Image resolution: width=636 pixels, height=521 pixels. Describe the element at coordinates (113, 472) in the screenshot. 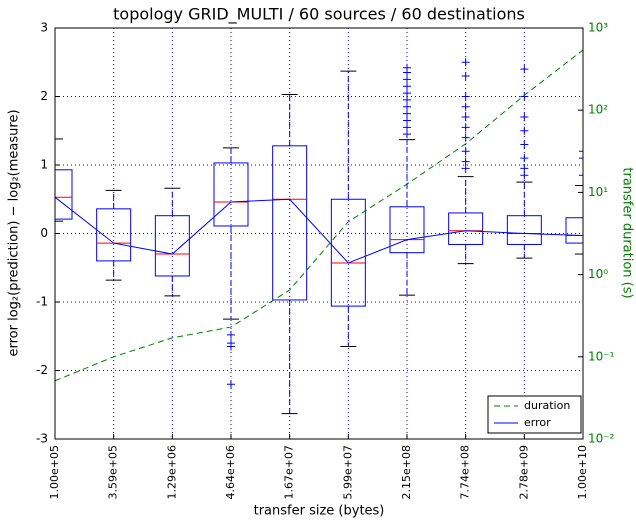

I see `x-tick-label: 3.59e+05` at that location.